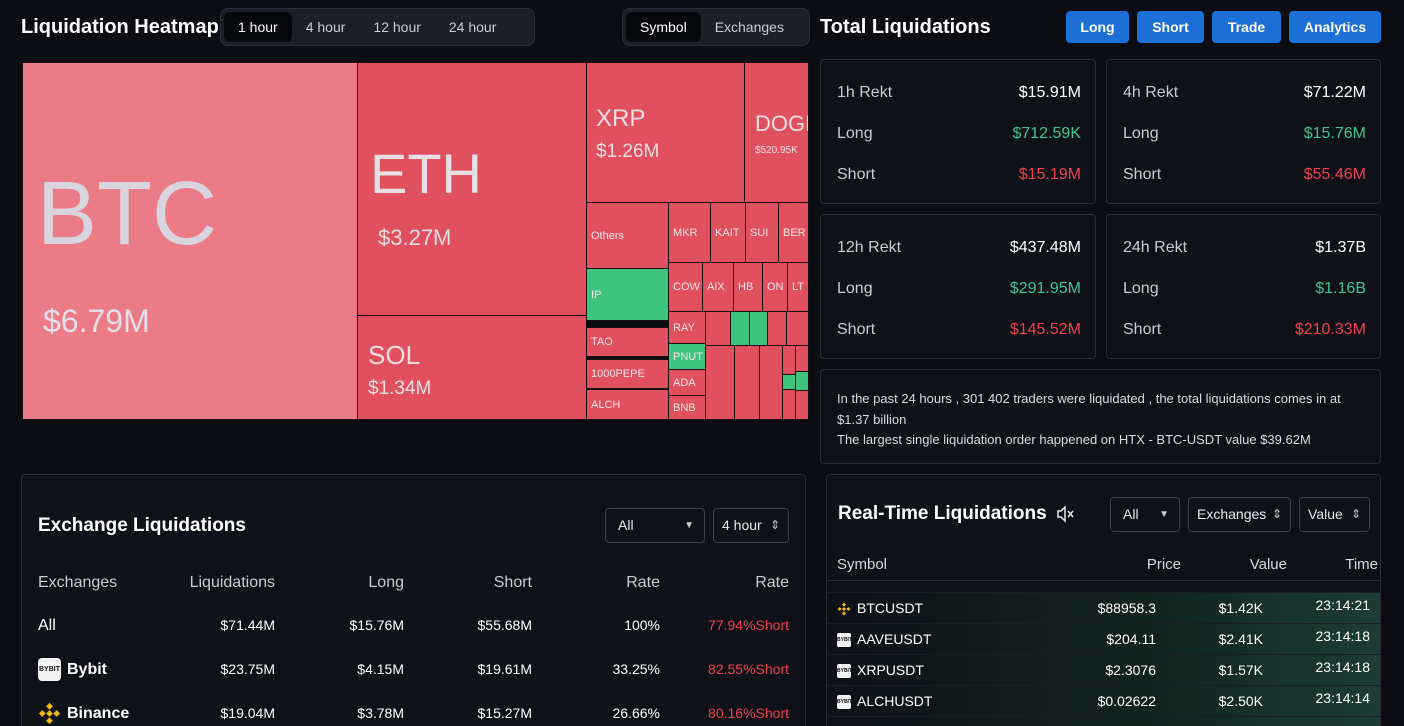 Image resolution: width=1404 pixels, height=726 pixels. Describe the element at coordinates (718, 287) in the screenshot. I see `tile-aix: AIX` at that location.